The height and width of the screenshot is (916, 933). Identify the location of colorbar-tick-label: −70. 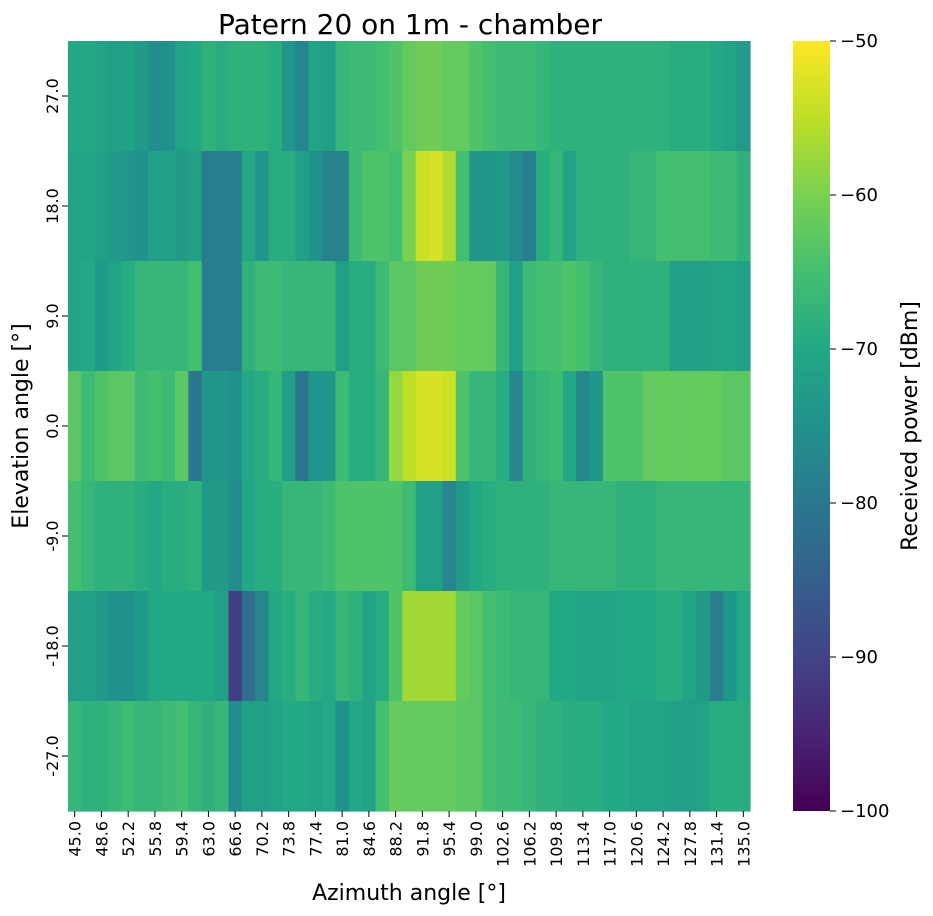
(859, 349).